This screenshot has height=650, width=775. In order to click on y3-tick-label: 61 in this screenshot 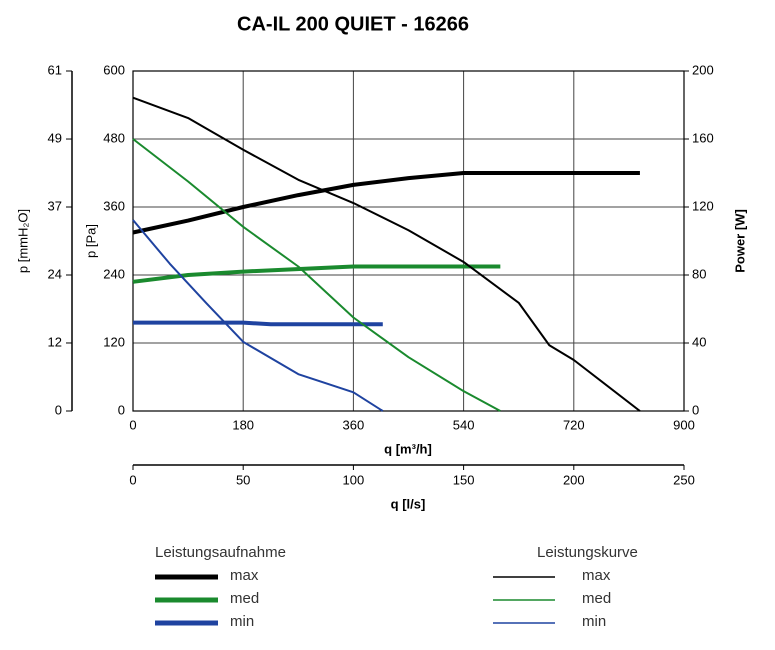, I will do `click(55, 69)`.